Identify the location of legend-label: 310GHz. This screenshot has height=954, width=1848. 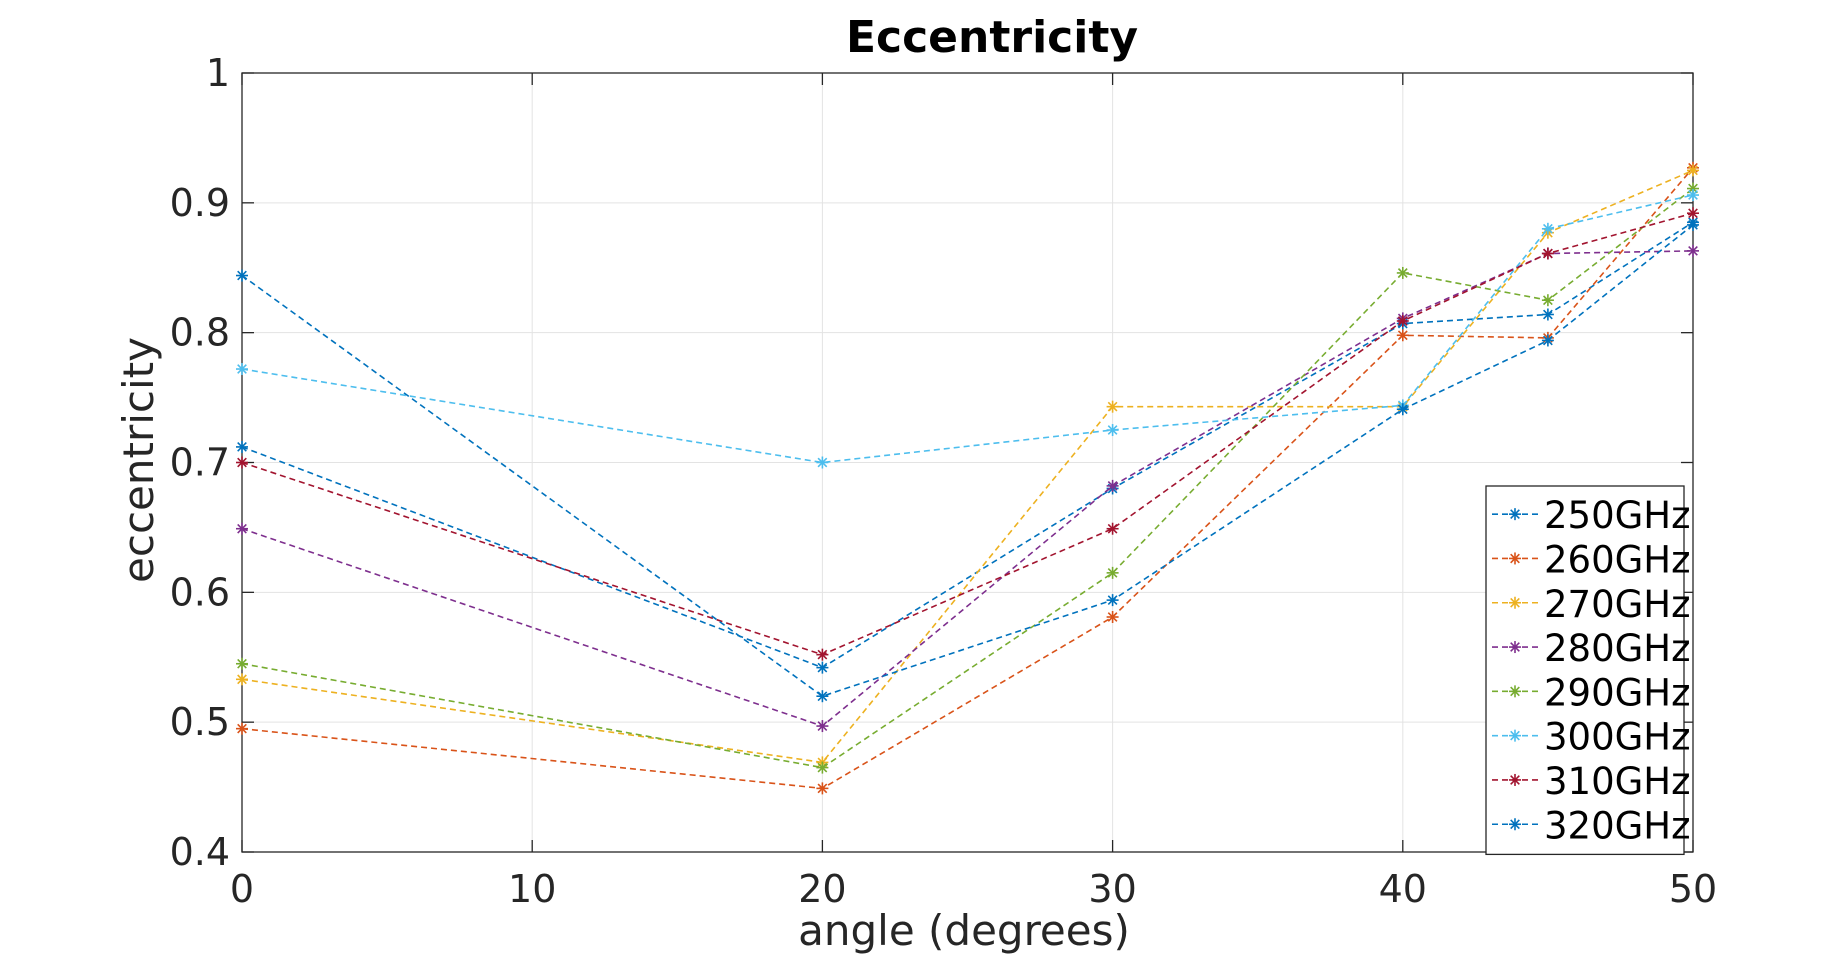
(1617, 781).